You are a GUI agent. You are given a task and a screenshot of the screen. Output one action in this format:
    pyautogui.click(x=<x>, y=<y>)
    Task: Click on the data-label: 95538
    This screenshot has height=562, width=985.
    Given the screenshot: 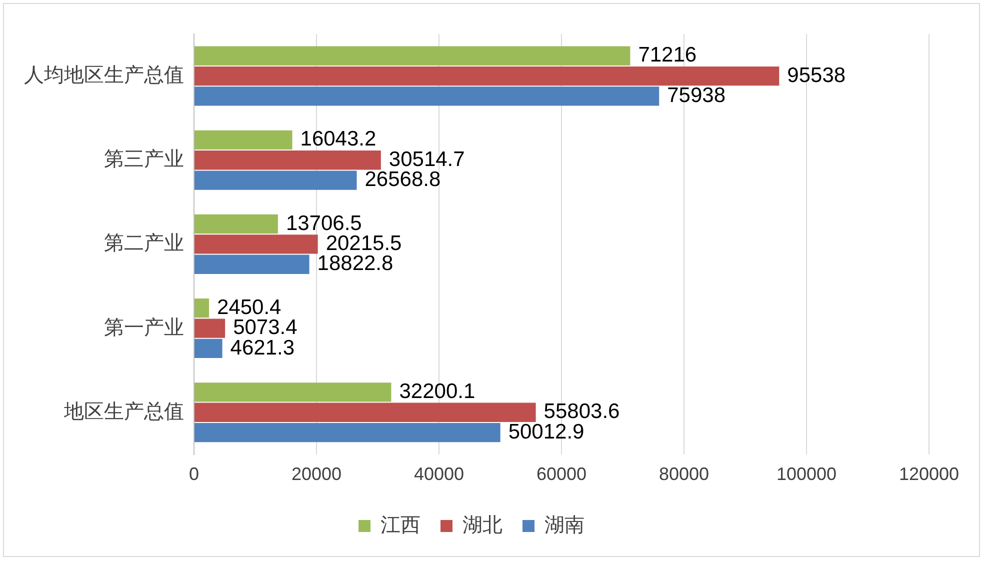 What is the action you would take?
    pyautogui.click(x=816, y=75)
    